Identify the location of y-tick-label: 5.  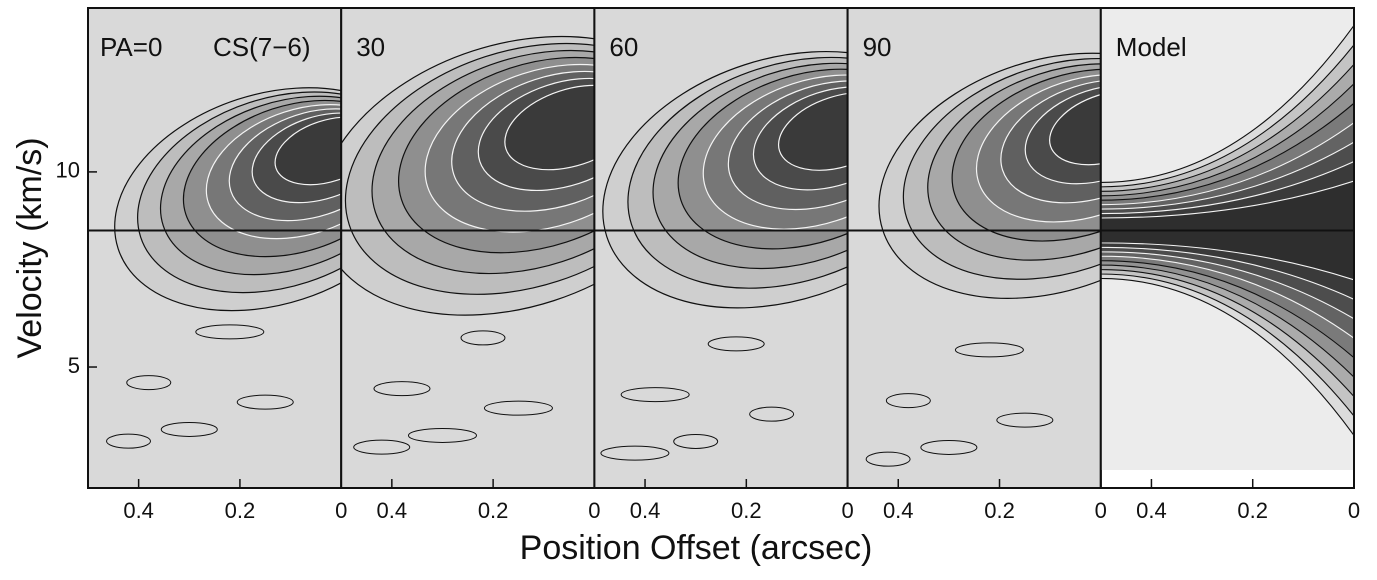
(74, 365).